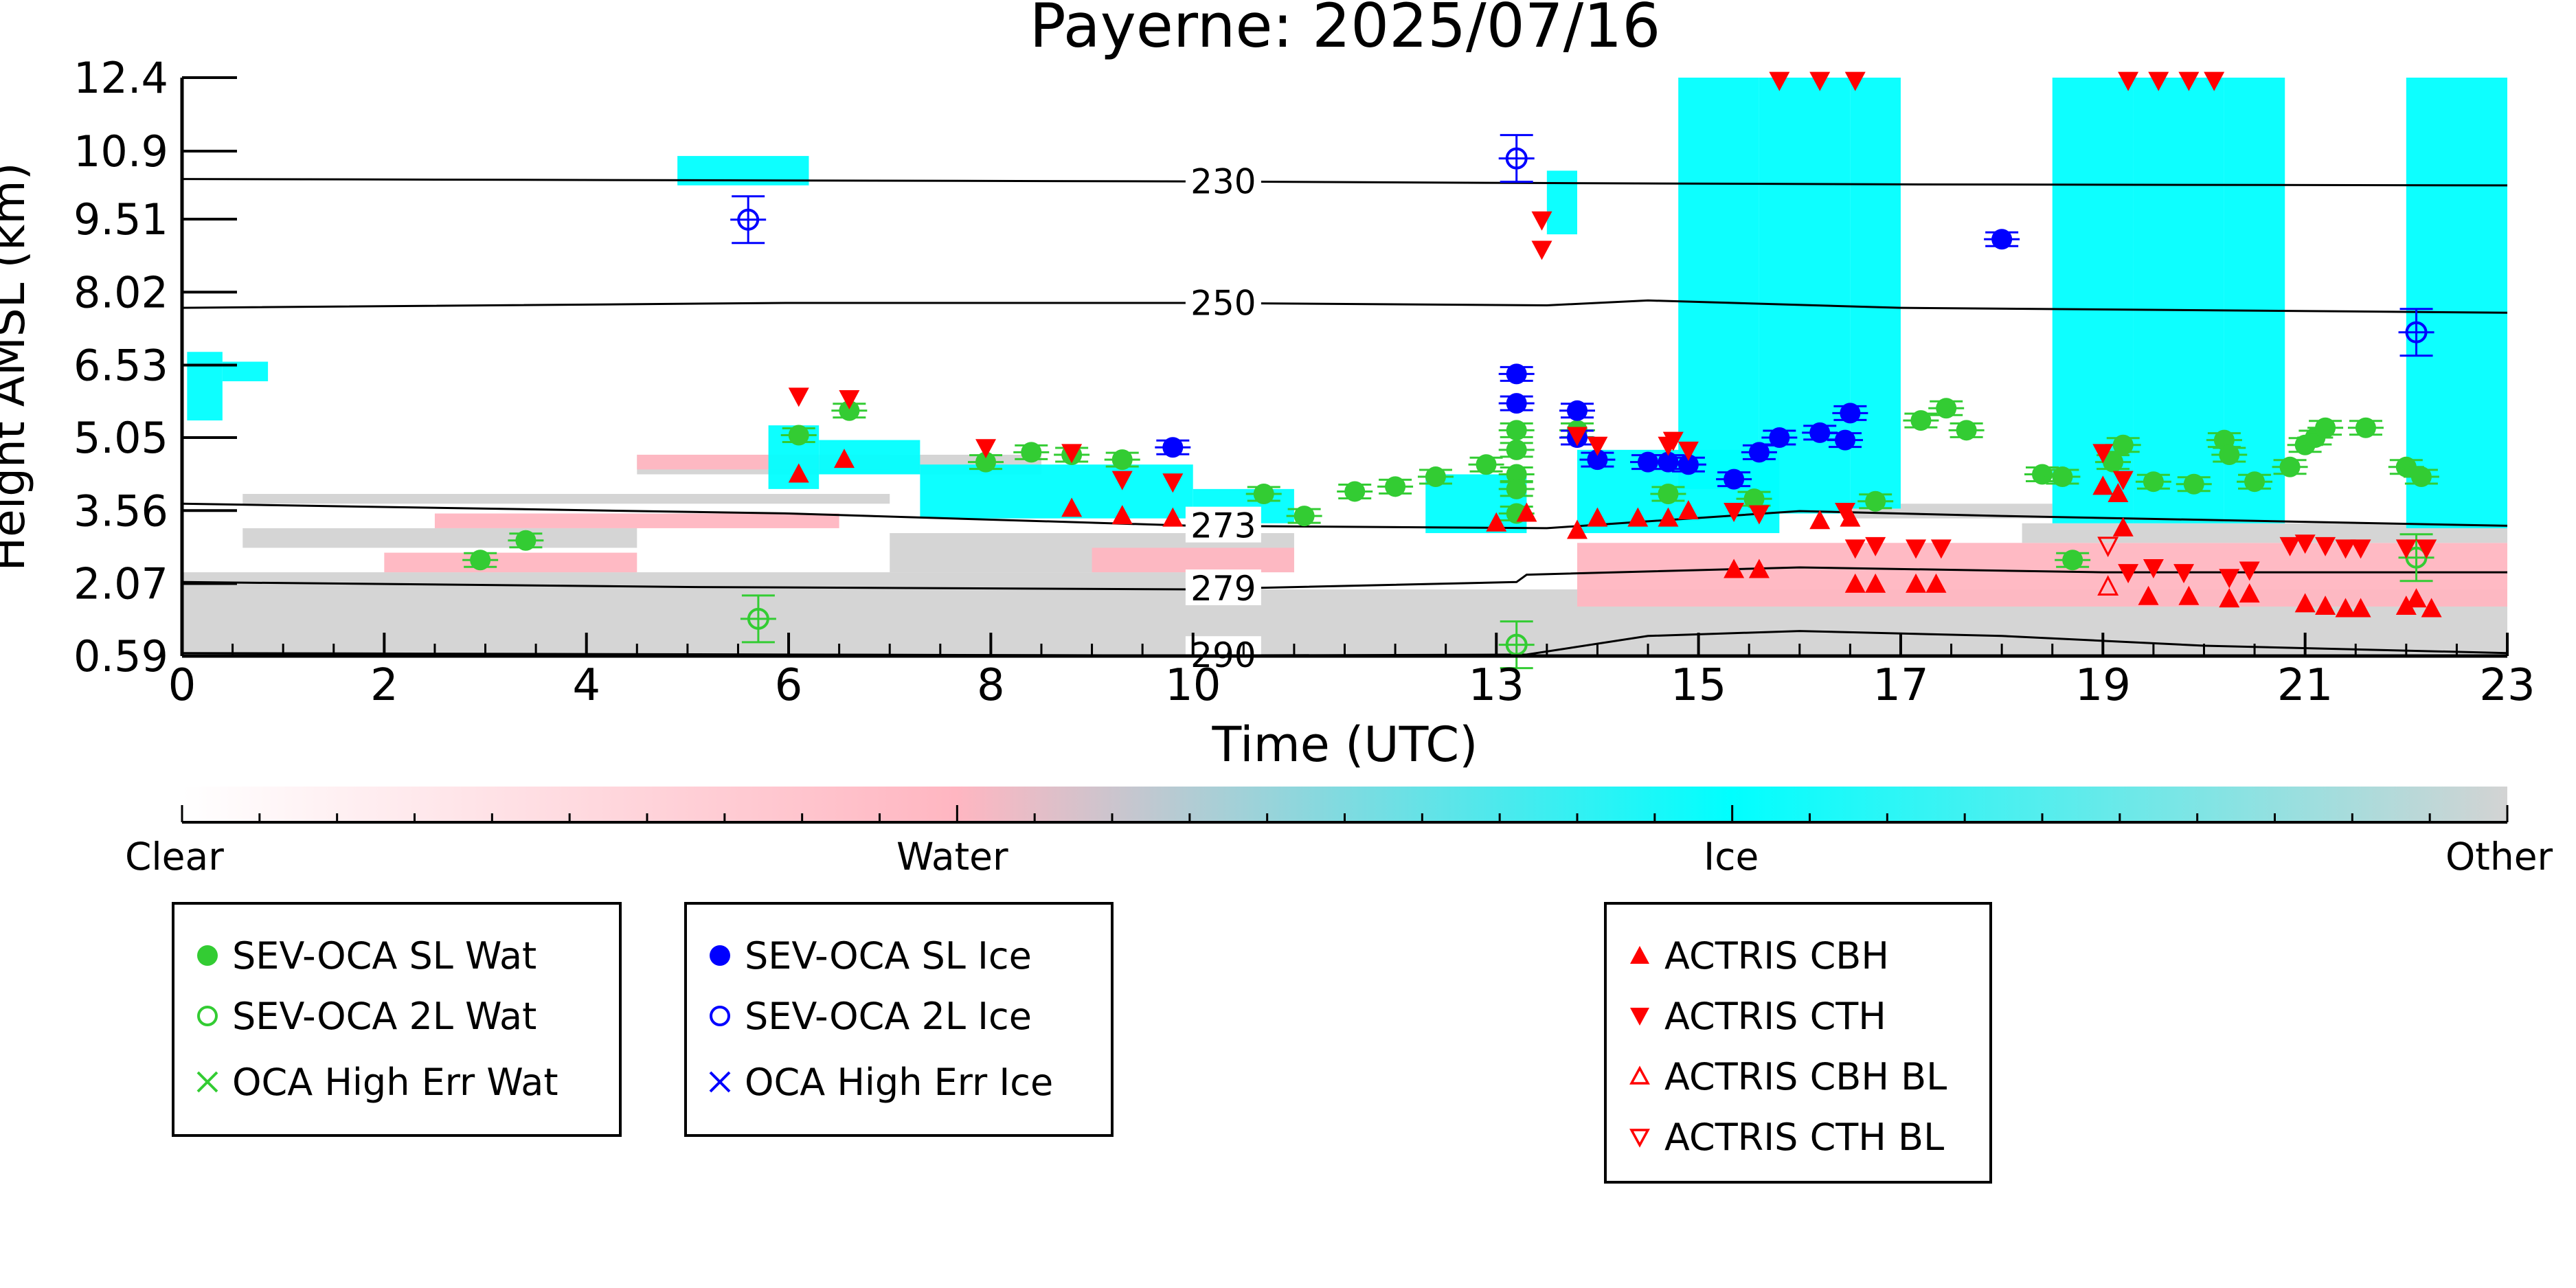 The image size is (2576, 1288). Describe the element at coordinates (1639, 1075) in the screenshot. I see `triangle-up-open-marker` at that location.